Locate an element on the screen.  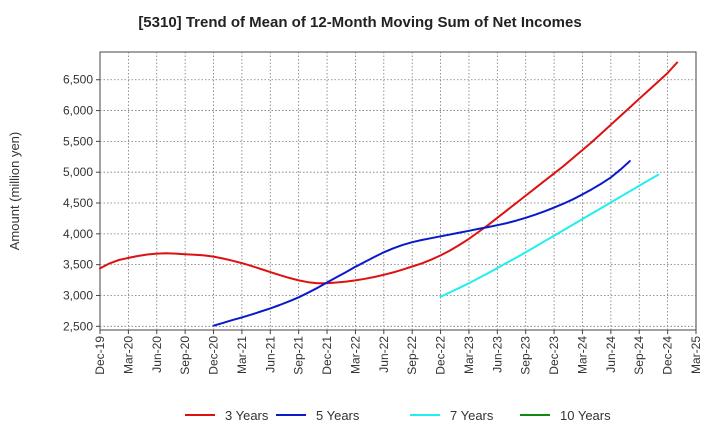
x-tick-label: Jun-23 is located at coordinates (497, 354).